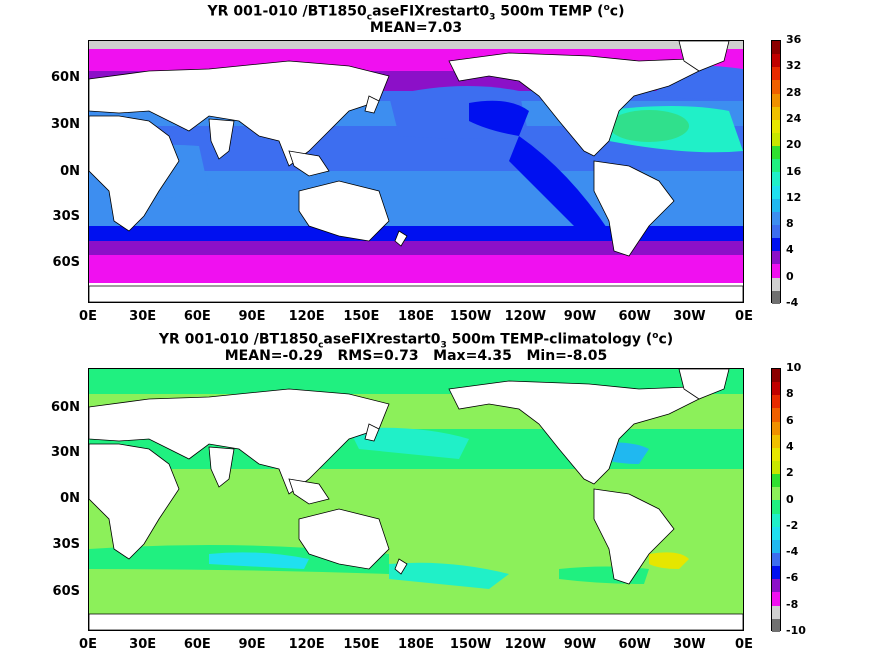 The height and width of the screenshot is (656, 875). What do you see at coordinates (197, 644) in the screenshot?
I see `bottom-lon-label: 60E` at bounding box center [197, 644].